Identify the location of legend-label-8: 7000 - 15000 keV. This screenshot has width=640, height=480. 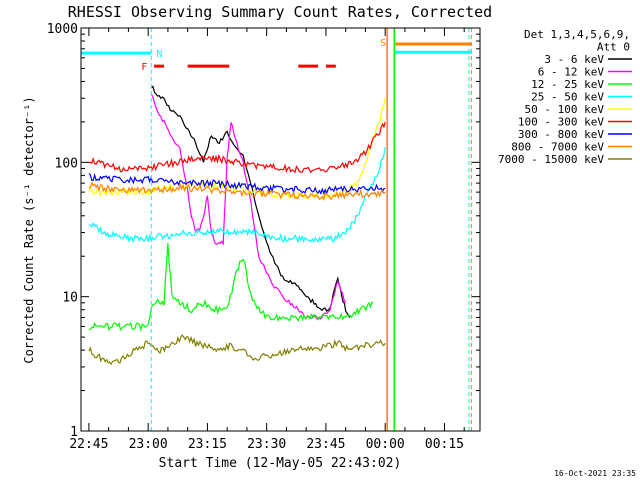
(551, 159).